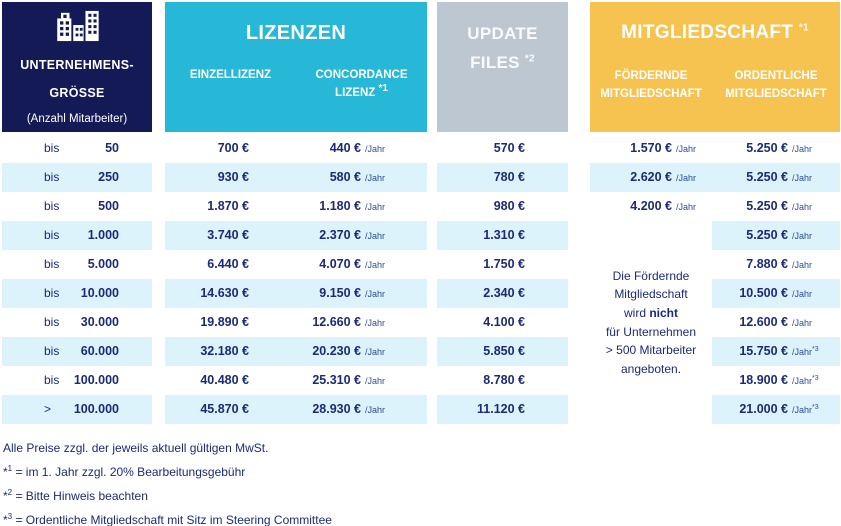 Image resolution: width=841 pixels, height=526 pixels. I want to click on company-size-cell: bis 30.000, so click(81, 322).